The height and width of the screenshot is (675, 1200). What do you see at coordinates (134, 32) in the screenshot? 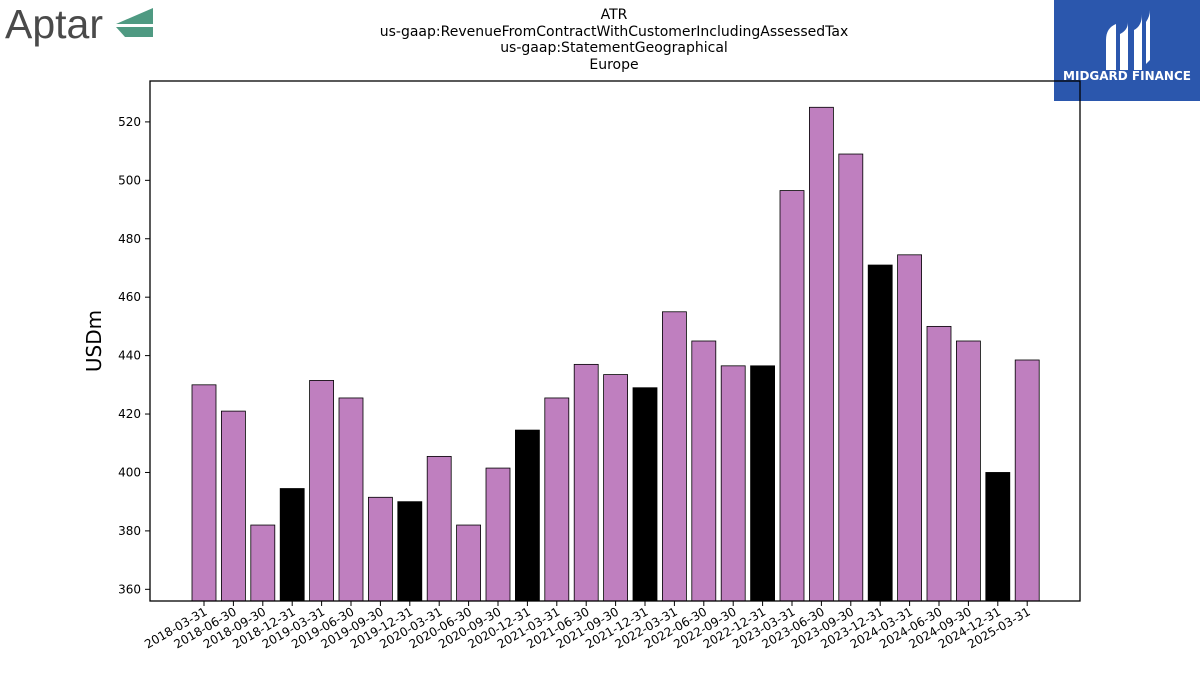
I see `aptar-mark-lower-icon` at bounding box center [134, 32].